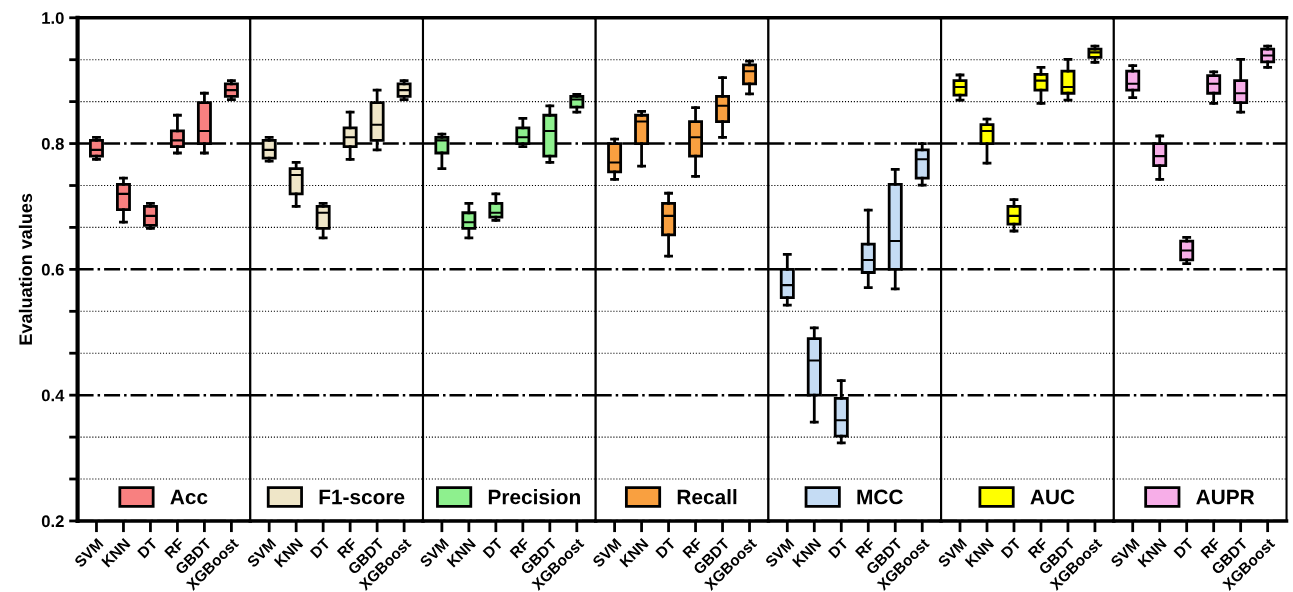 The height and width of the screenshot is (592, 1293). I want to click on legend-label: Recall, so click(707, 497).